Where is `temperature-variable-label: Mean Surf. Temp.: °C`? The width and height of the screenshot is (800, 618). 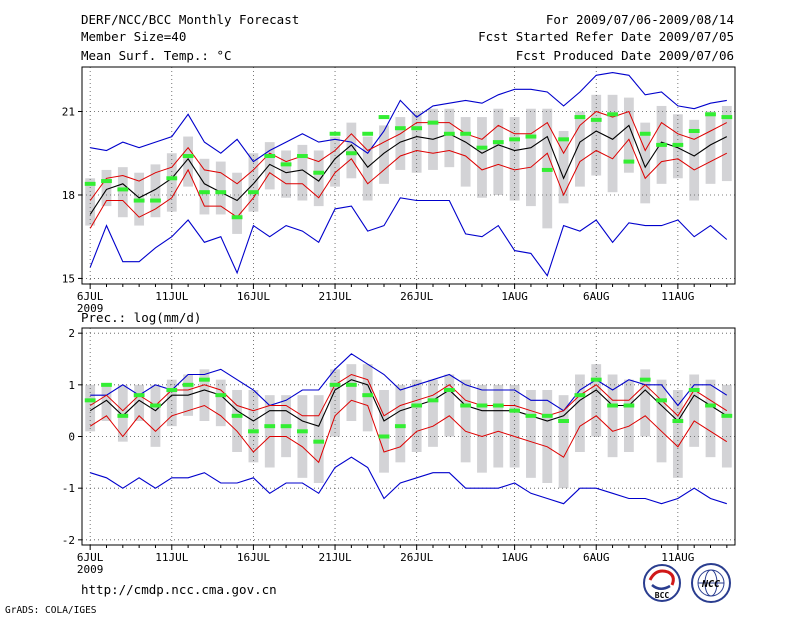
temperature-variable-label: Mean Surf. Temp.: °C is located at coordinates (156, 55).